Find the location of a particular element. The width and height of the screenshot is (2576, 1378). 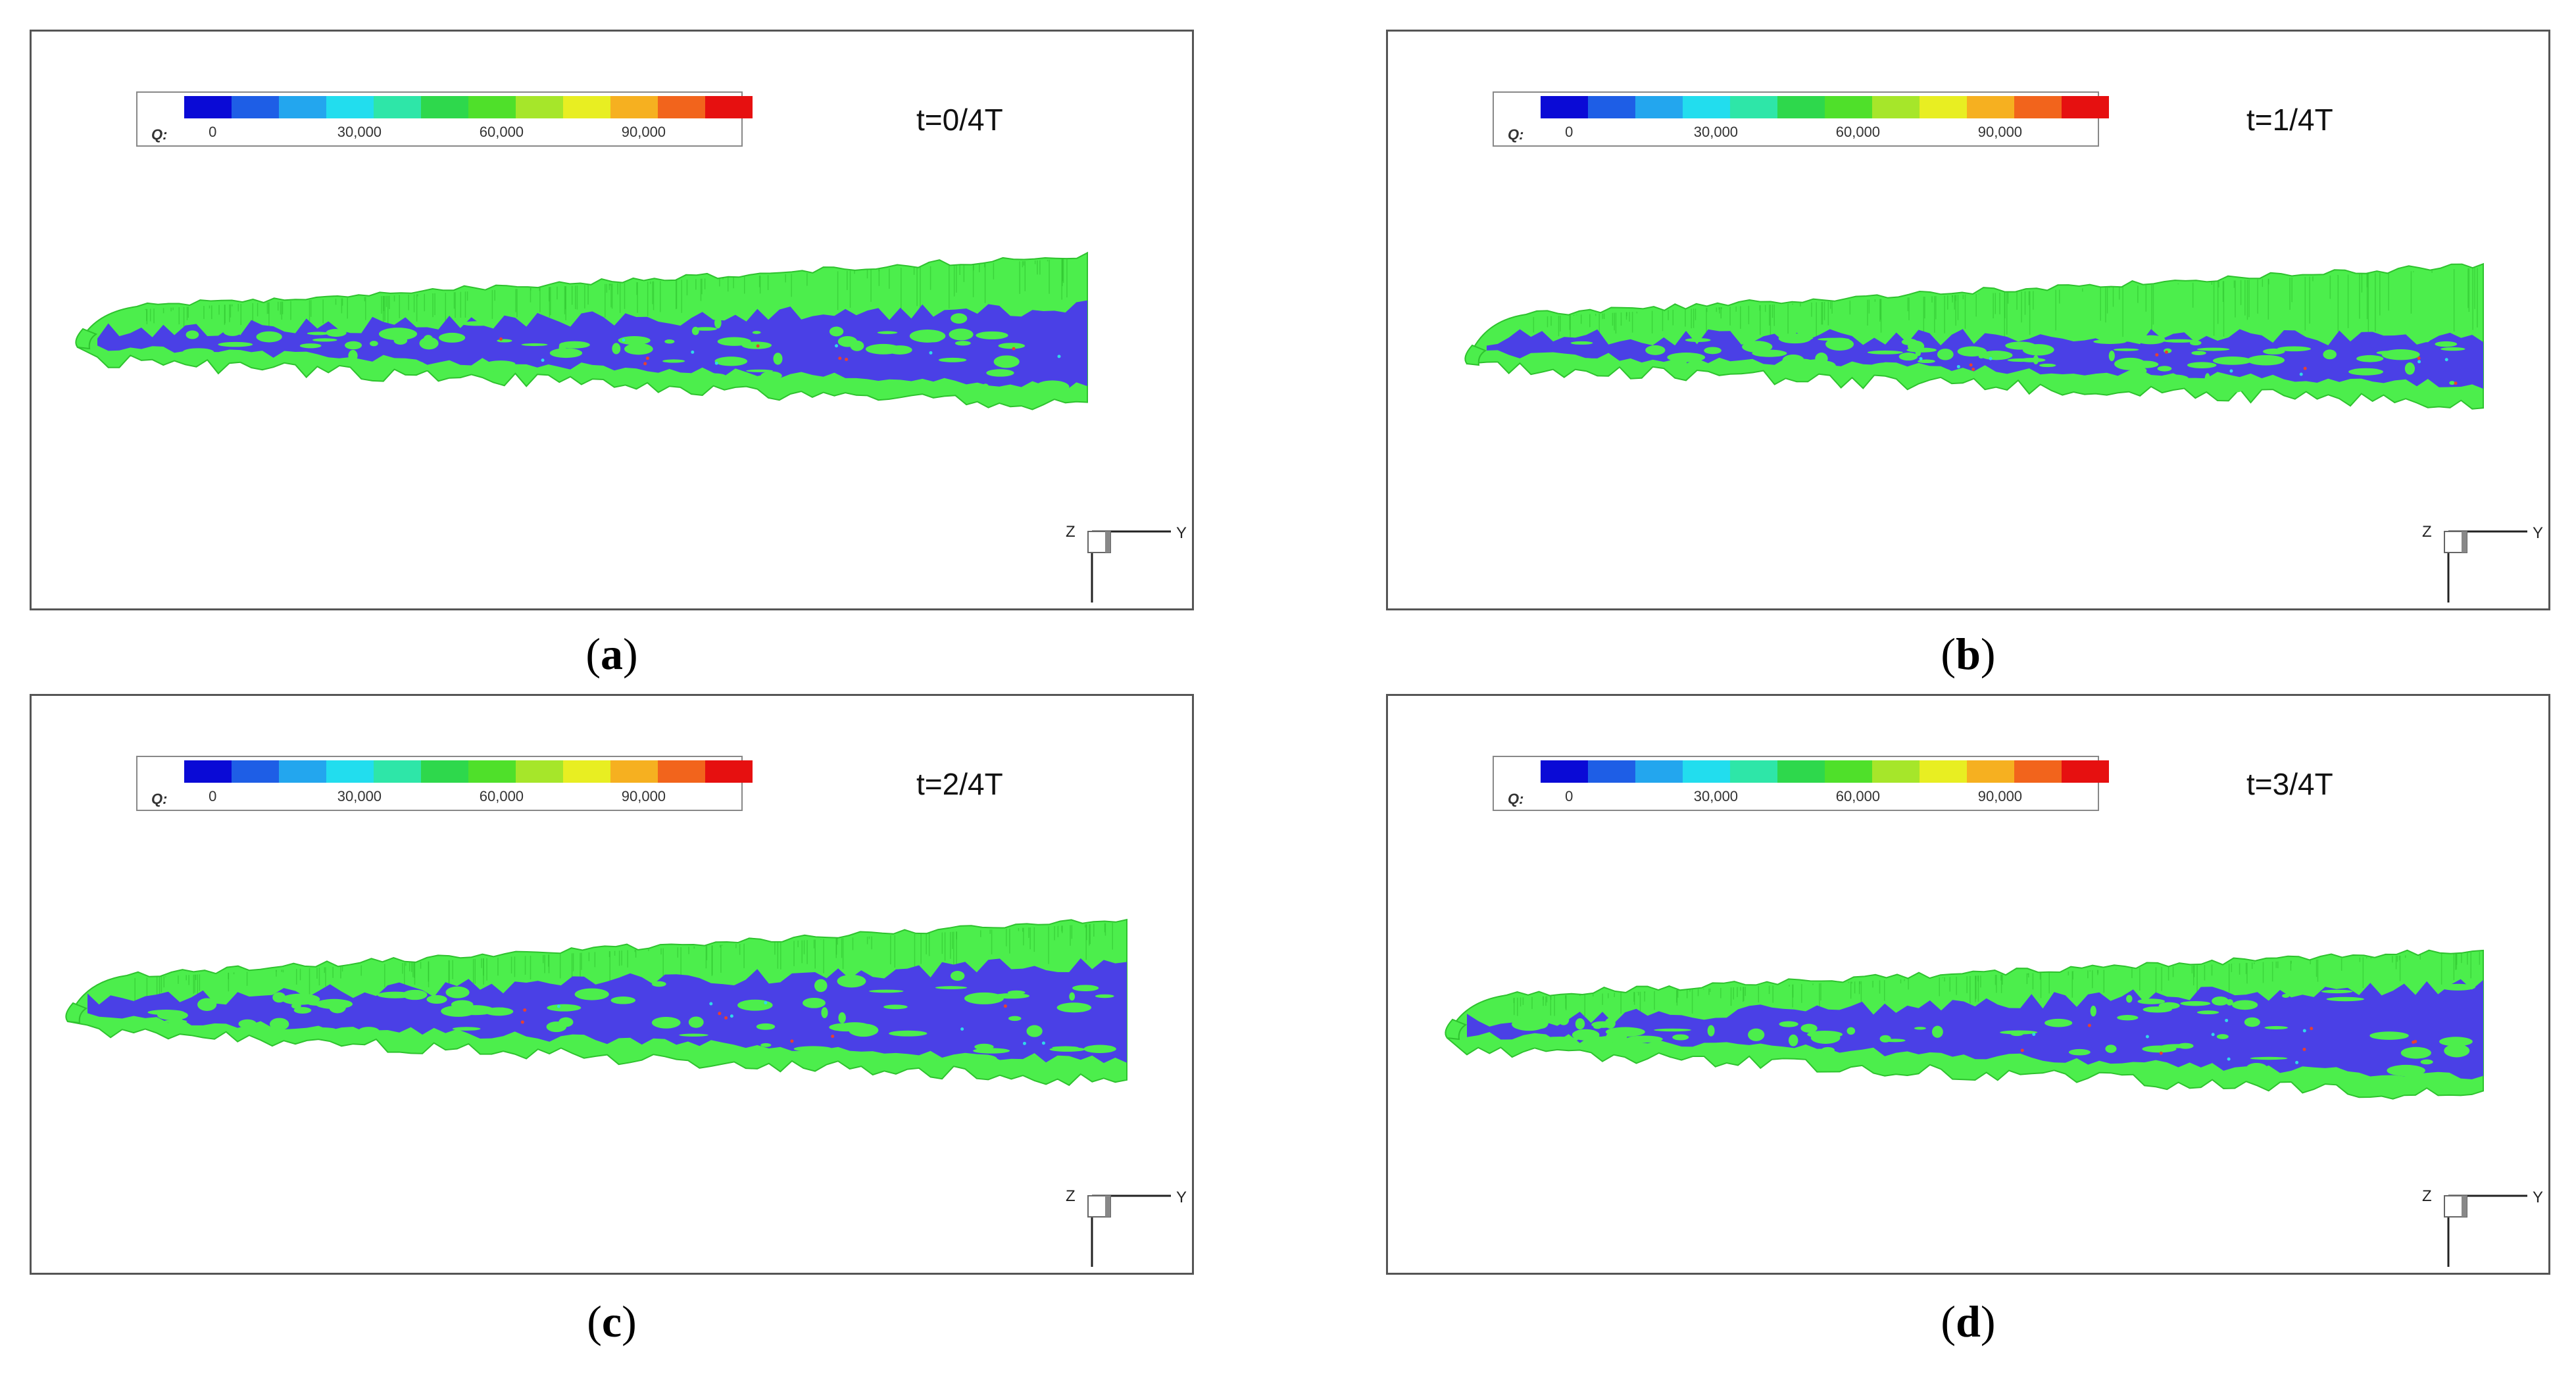

blade-surface is located at coordinates (607, 1012).